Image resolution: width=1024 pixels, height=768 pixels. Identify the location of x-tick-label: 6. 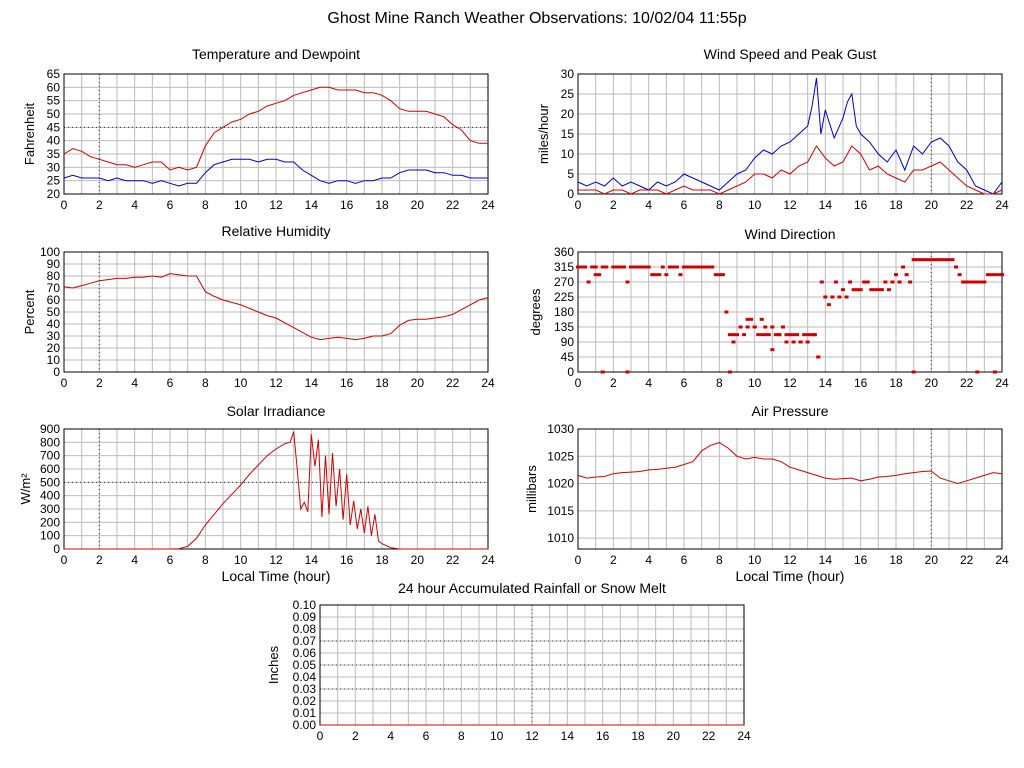
(170, 560).